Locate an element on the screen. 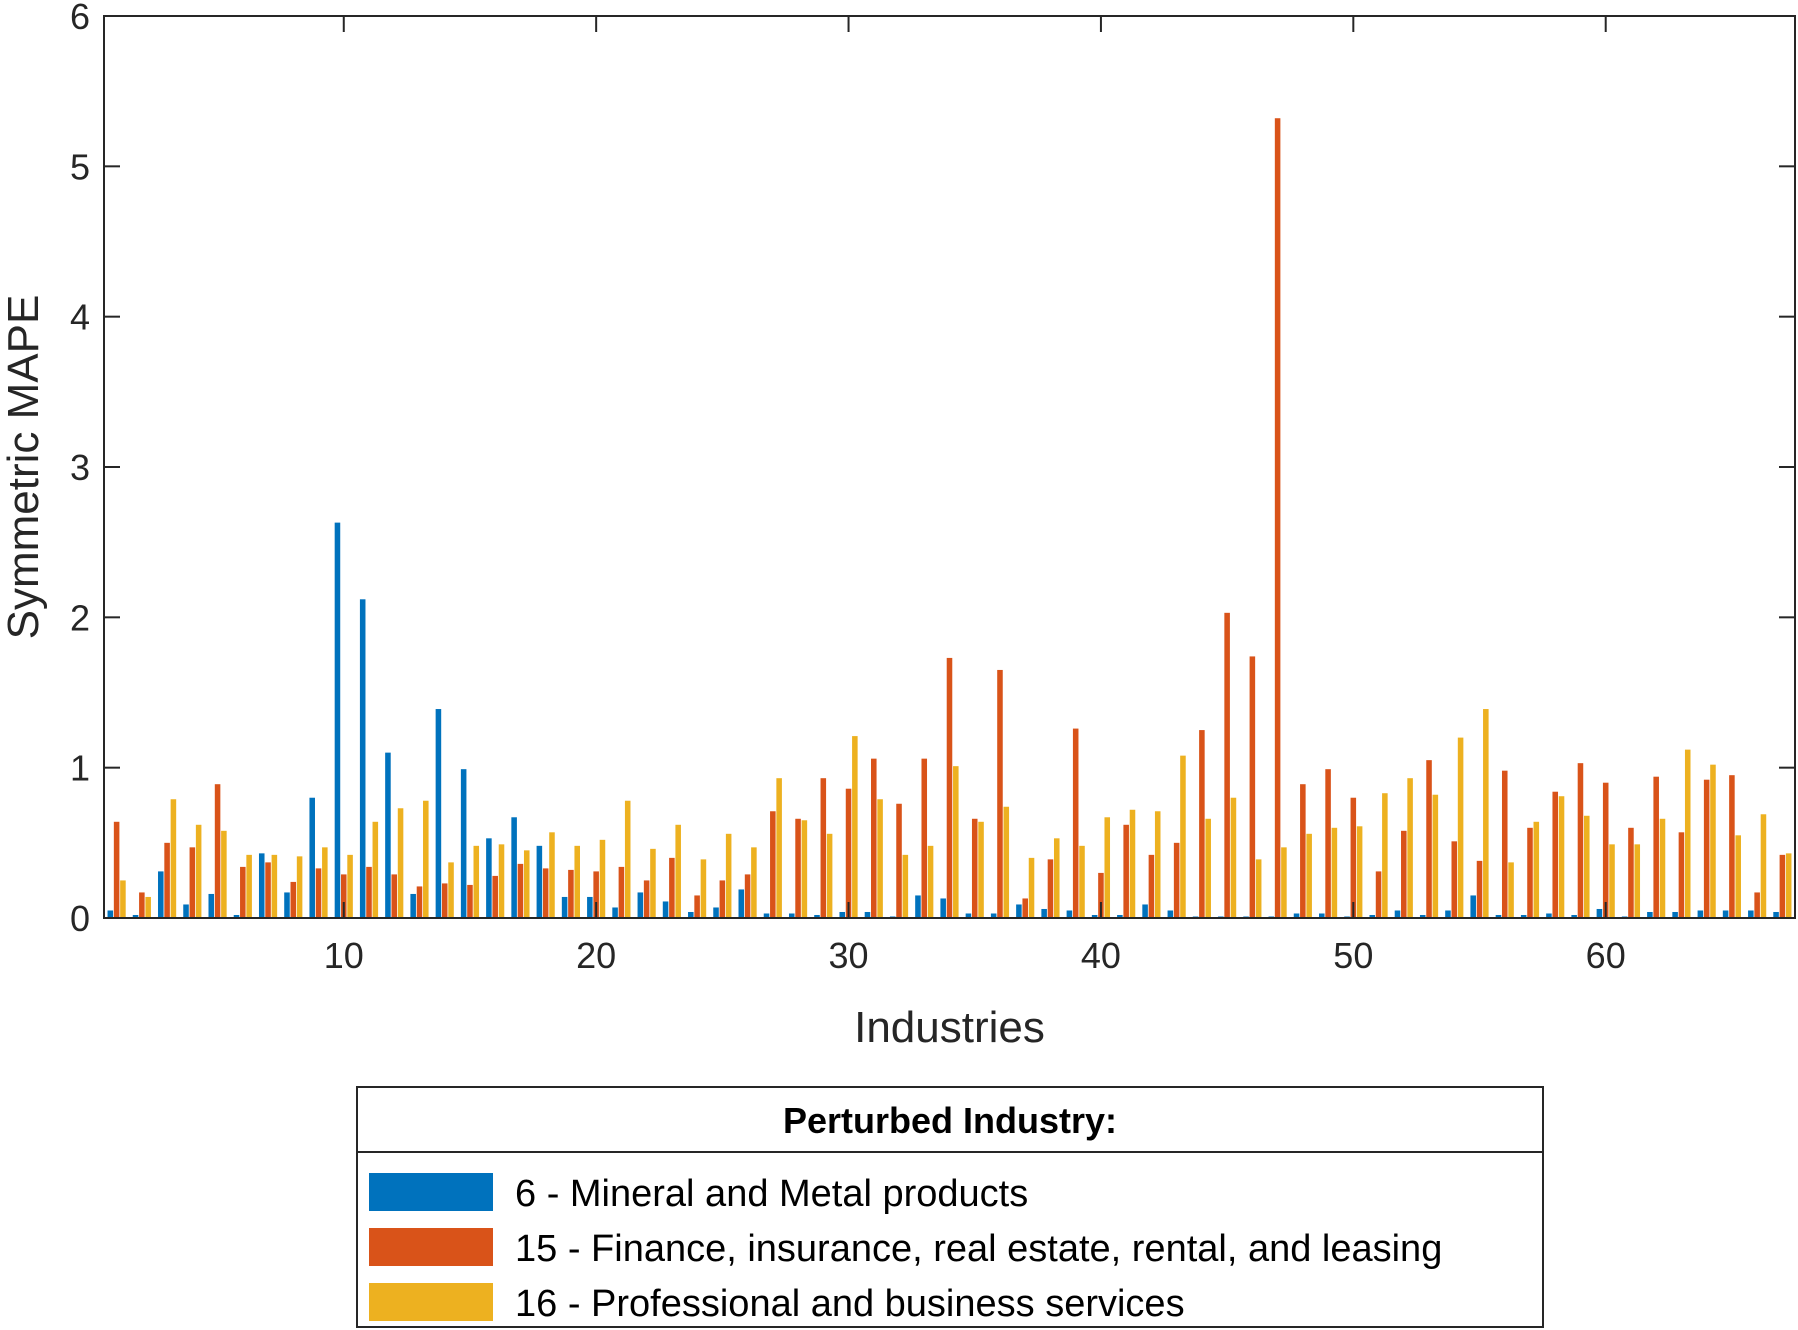 The height and width of the screenshot is (1330, 1798). bar-s3-x56 is located at coordinates (1511, 890).